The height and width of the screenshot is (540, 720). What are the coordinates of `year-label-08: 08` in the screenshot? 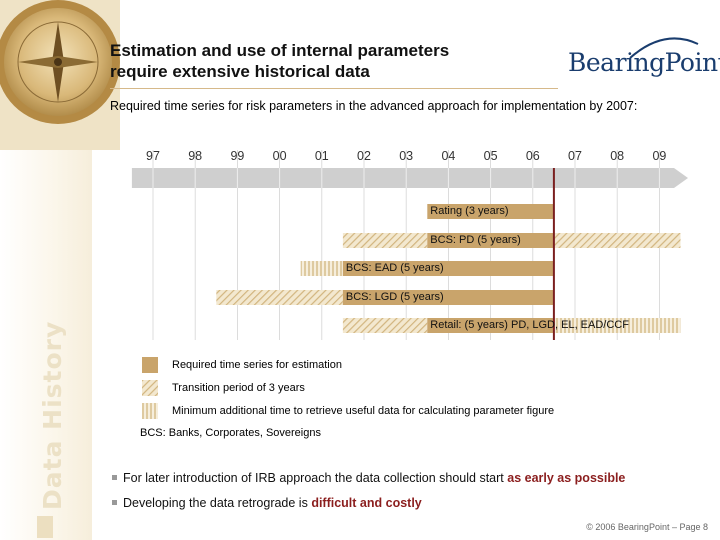 It's located at (617, 156).